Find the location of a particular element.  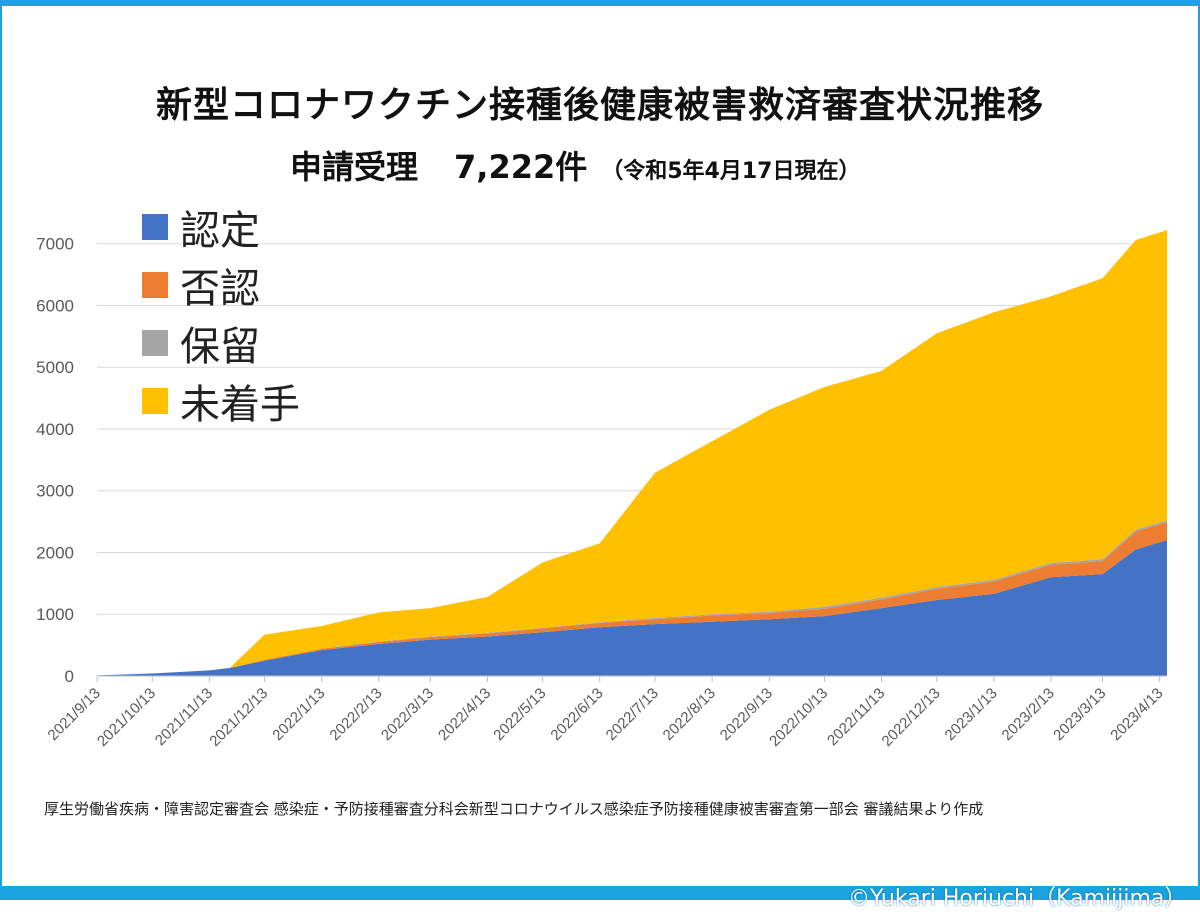

x-tick-label-2022/4/13: 2022/4/13 is located at coordinates (464, 714).